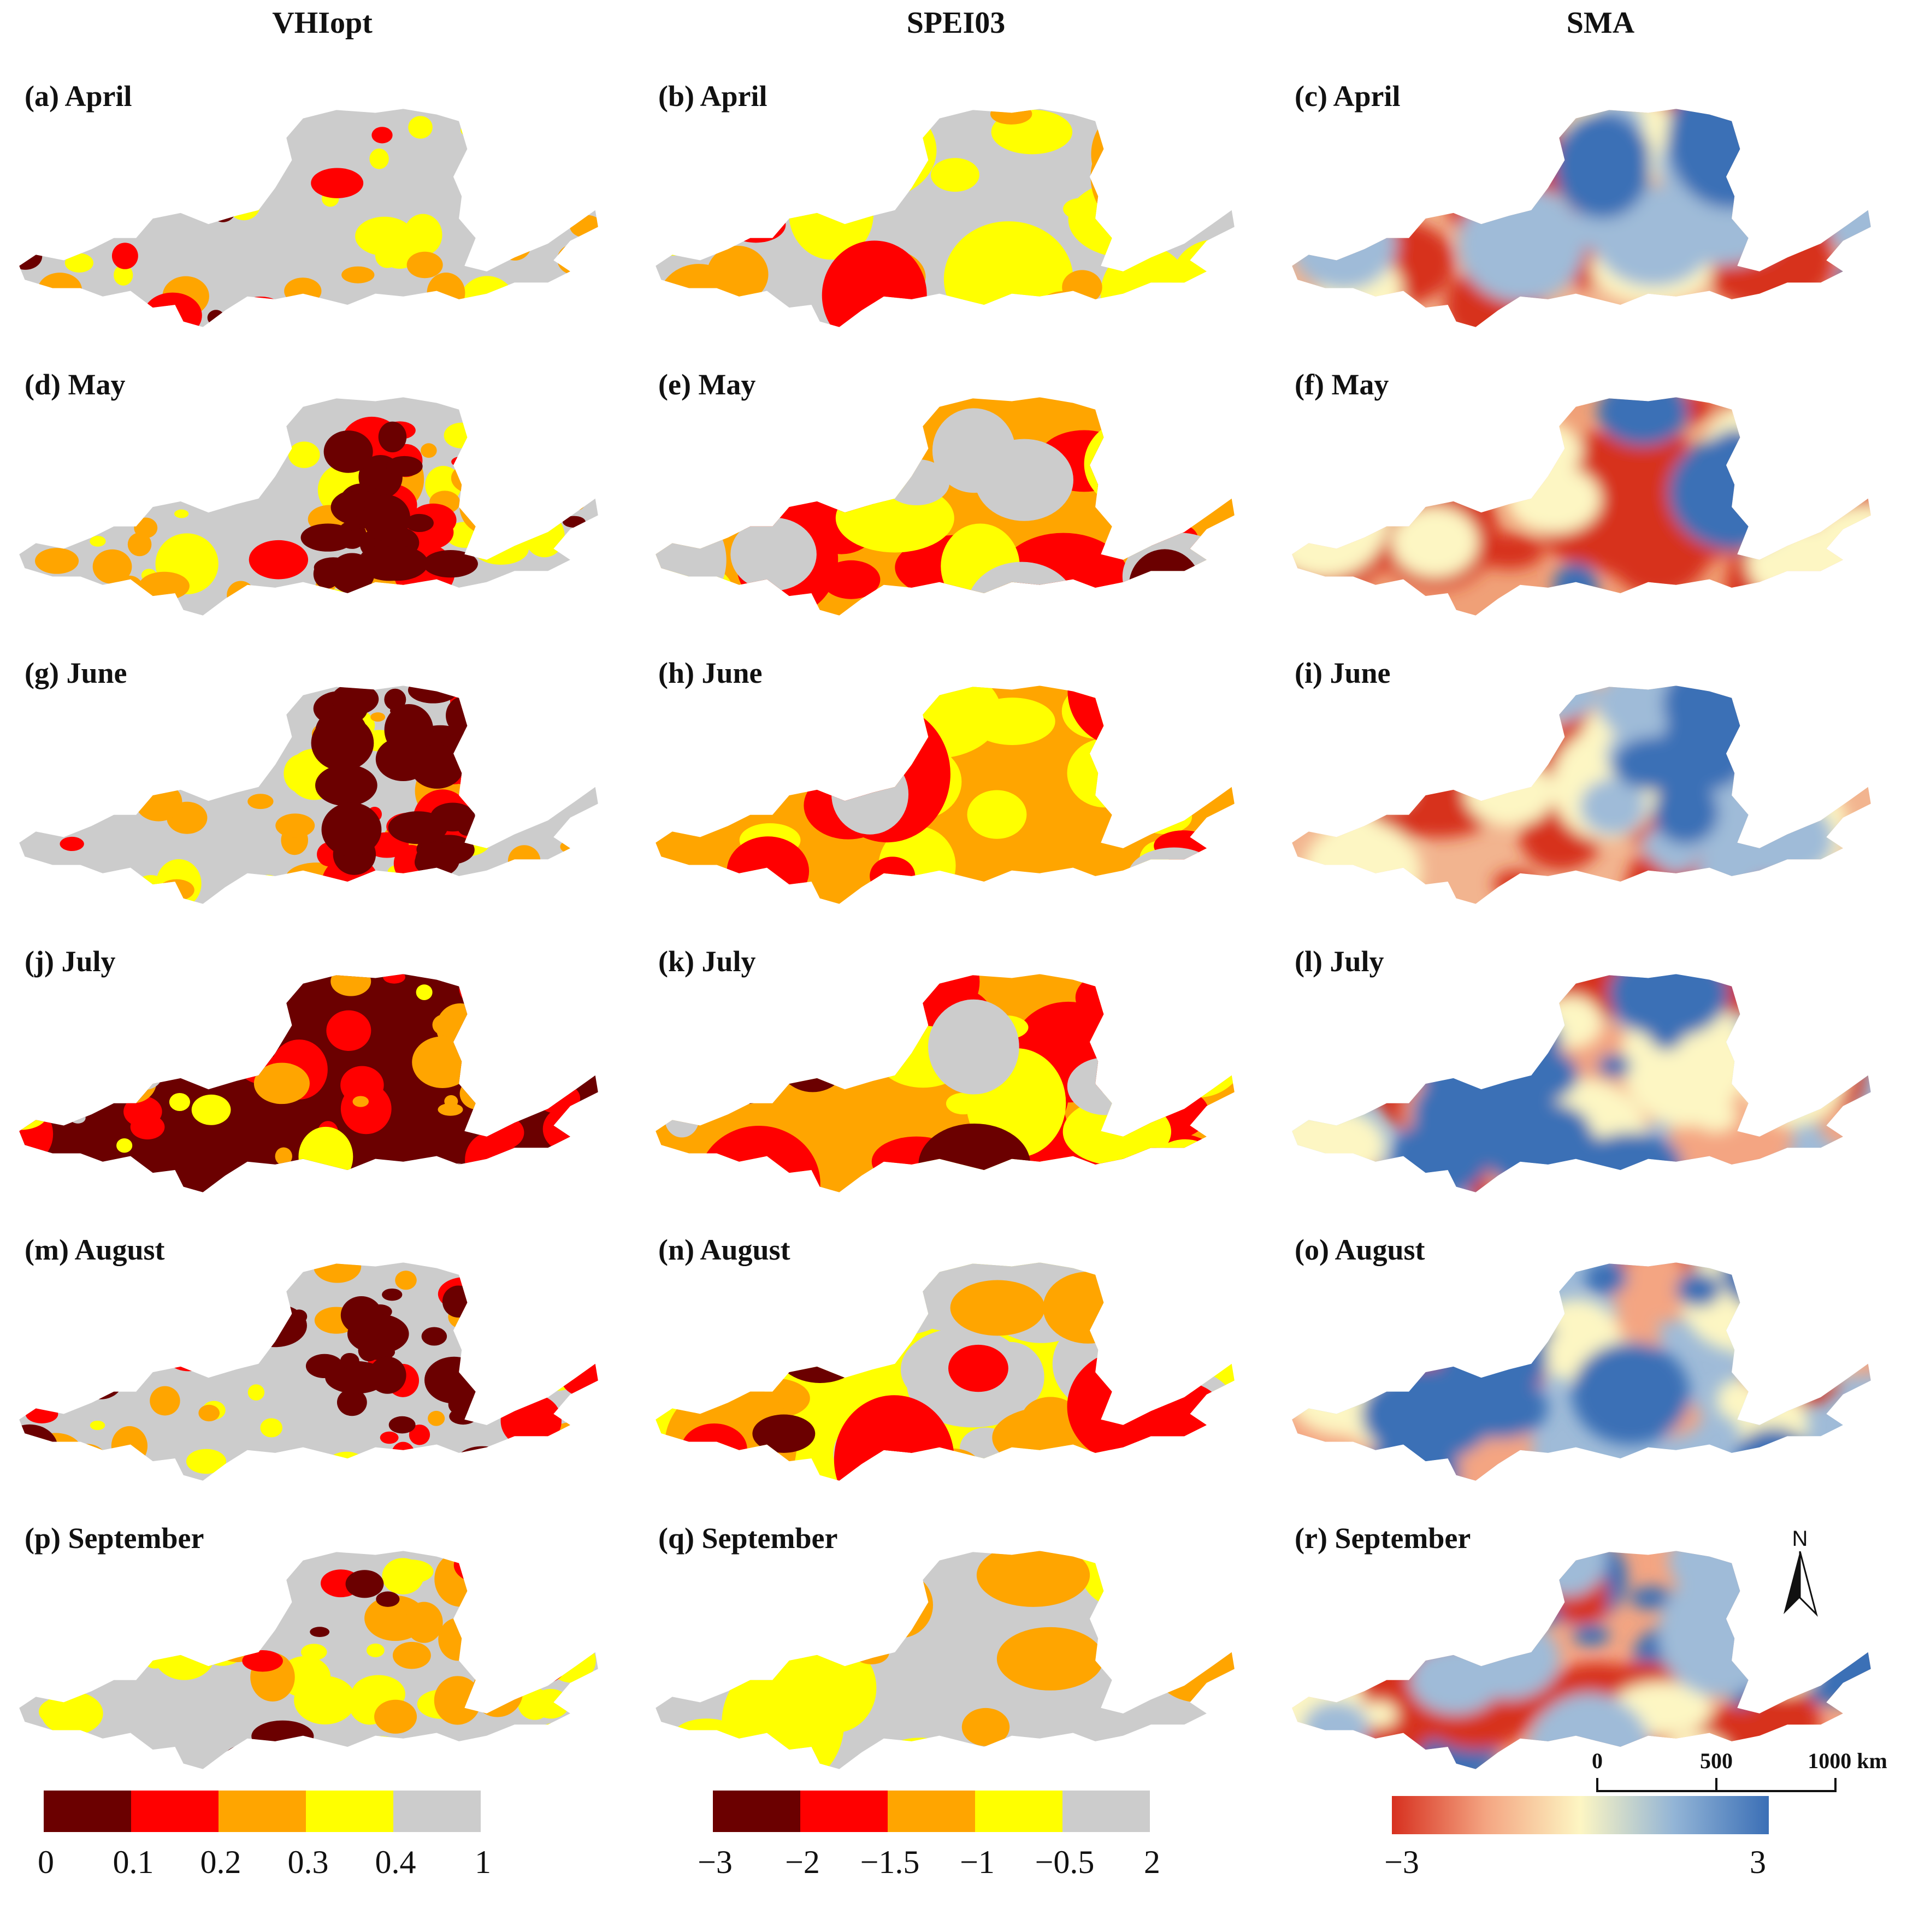 Image resolution: width=1907 pixels, height=1932 pixels. I want to click on panel-label: (e) May, so click(707, 384).